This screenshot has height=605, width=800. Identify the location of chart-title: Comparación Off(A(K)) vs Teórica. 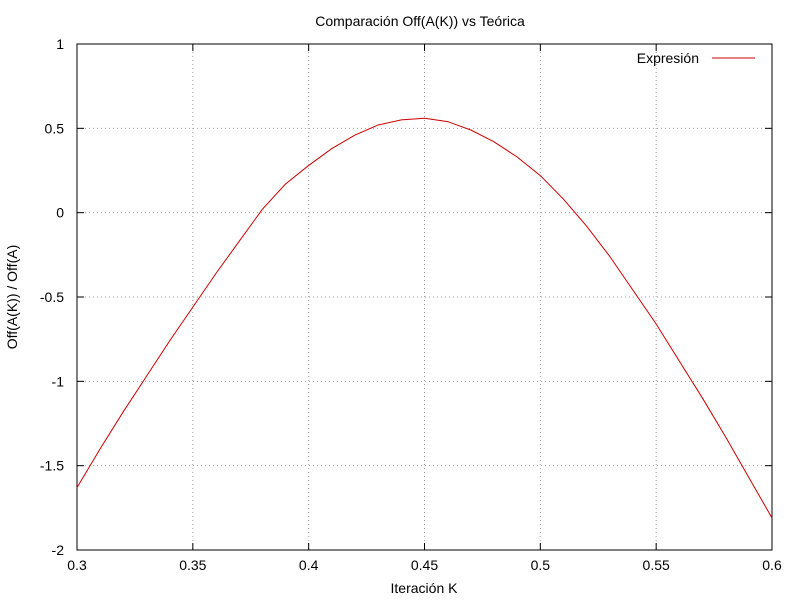
(420, 21).